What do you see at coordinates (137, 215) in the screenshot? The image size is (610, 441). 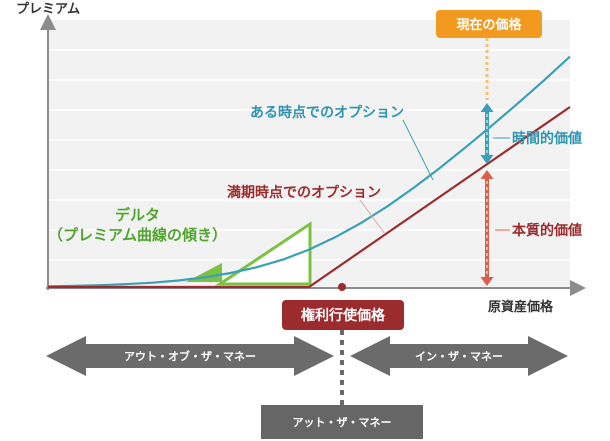 I see `delta-label: デルタ` at bounding box center [137, 215].